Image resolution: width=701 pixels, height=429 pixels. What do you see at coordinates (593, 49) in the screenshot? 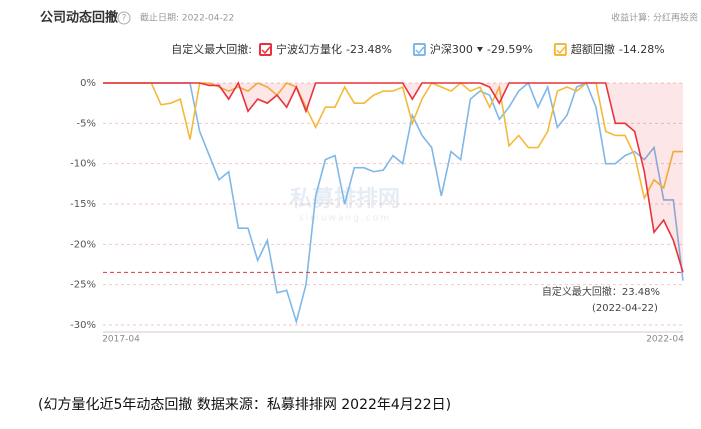
I see `legend-name: 超额回撤` at bounding box center [593, 49].